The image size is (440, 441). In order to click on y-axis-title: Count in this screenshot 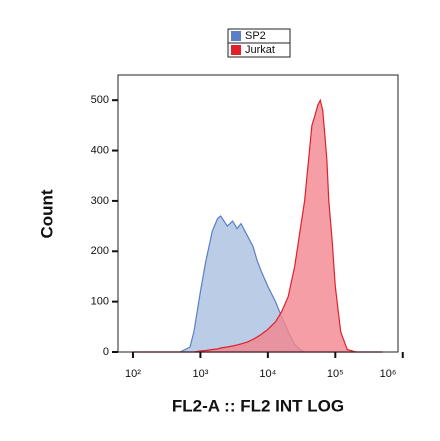, I will do `click(46, 213)`.